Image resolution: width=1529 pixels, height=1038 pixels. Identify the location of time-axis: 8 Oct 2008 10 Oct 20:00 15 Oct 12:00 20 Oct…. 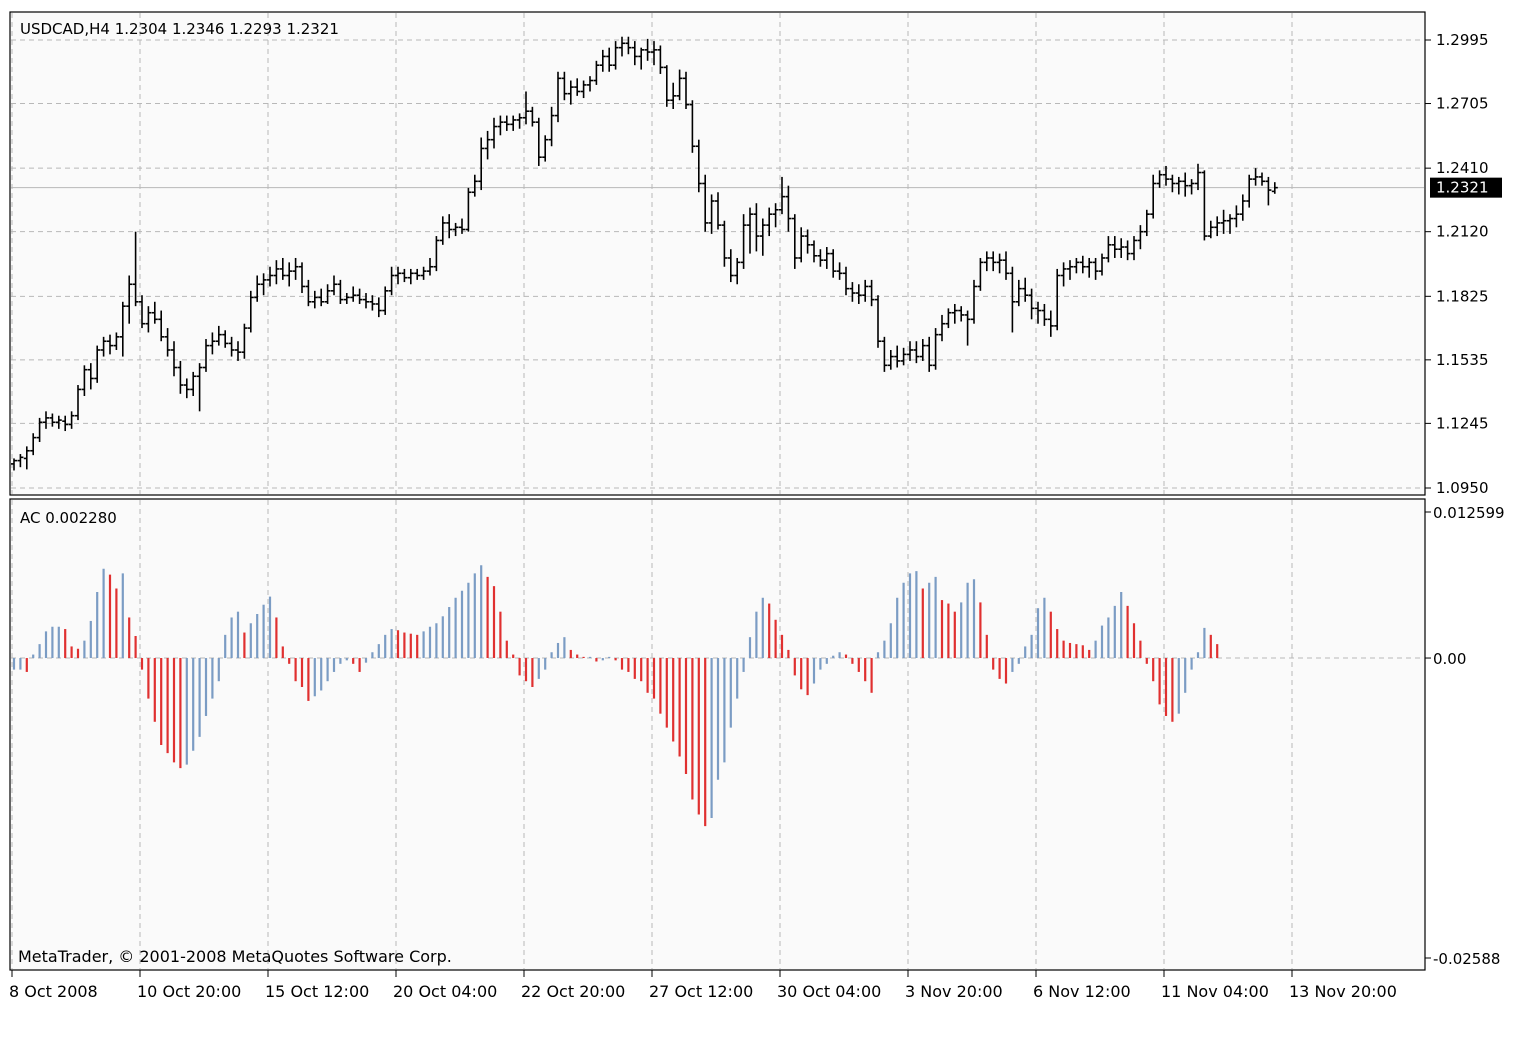
(703, 985).